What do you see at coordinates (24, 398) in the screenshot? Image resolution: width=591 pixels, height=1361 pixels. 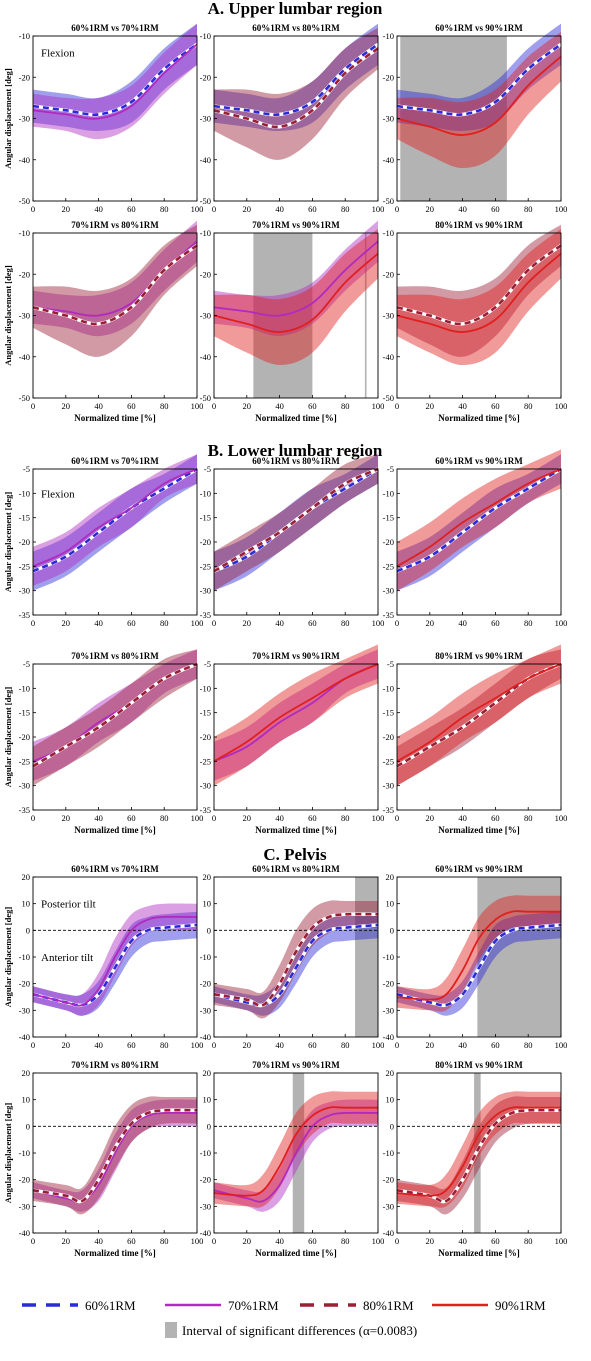 I see `y-tick-label: -50` at bounding box center [24, 398].